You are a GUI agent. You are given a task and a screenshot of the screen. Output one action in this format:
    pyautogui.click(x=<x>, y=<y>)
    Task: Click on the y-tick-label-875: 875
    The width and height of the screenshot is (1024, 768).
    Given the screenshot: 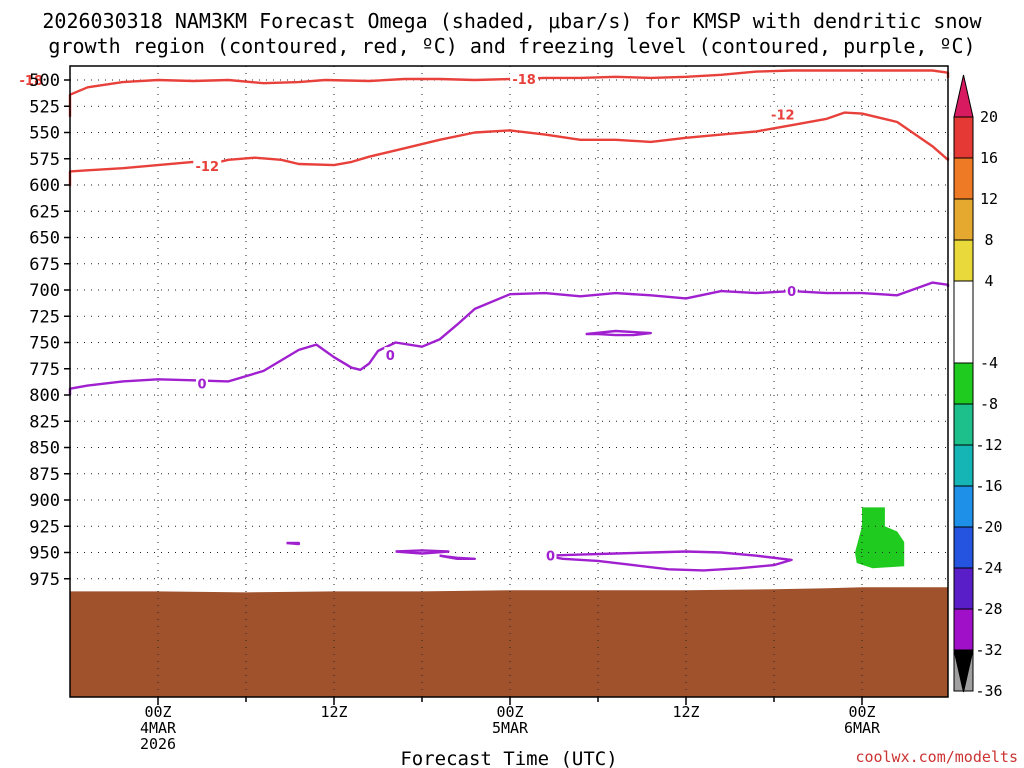 What is the action you would take?
    pyautogui.click(x=44, y=475)
    